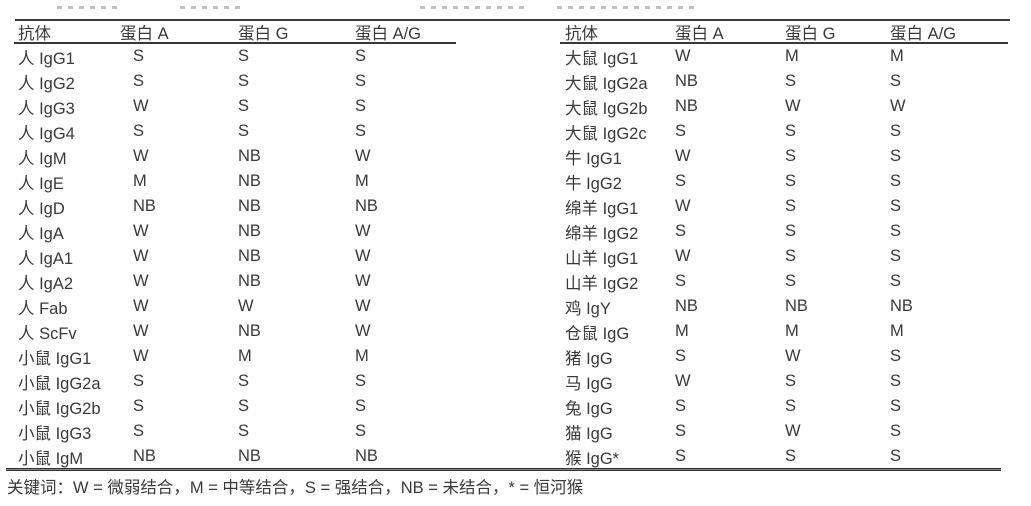 The height and width of the screenshot is (506, 1031). I want to click on antibody-cell: 人 IgG2, so click(46, 83).